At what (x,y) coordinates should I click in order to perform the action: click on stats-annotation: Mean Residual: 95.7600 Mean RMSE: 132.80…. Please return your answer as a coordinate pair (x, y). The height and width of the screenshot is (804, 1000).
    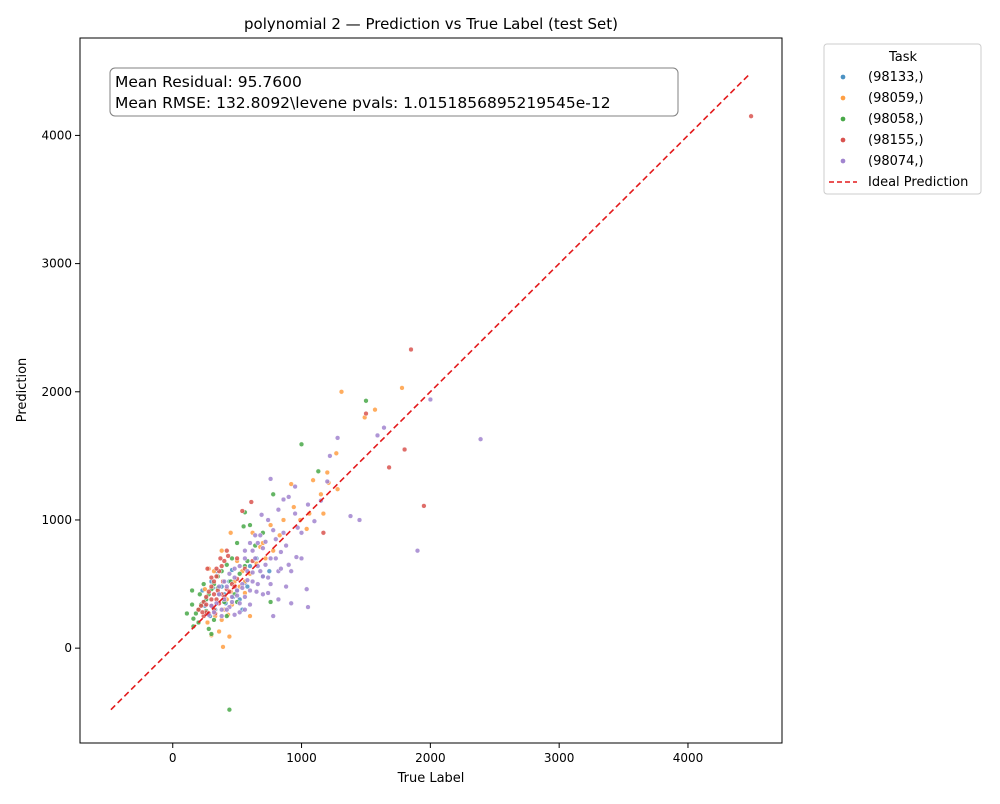
    Looking at the image, I should click on (394, 92).